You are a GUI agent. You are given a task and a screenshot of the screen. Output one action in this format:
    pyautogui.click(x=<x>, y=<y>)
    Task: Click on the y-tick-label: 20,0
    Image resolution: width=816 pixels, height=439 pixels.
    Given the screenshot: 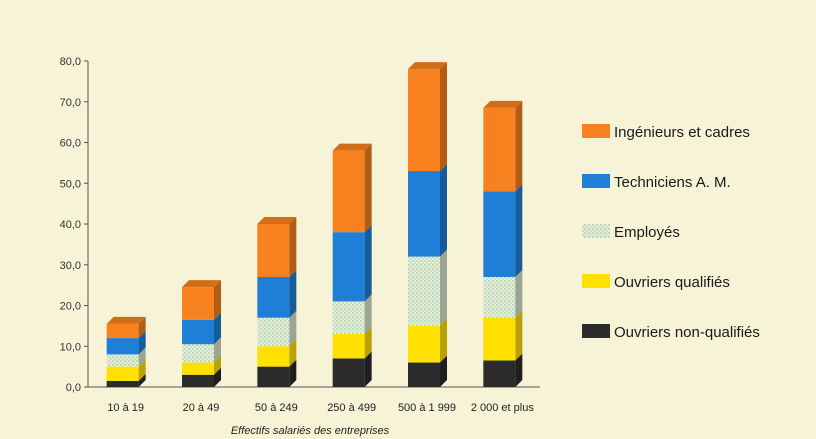 What is the action you would take?
    pyautogui.click(x=70, y=307)
    